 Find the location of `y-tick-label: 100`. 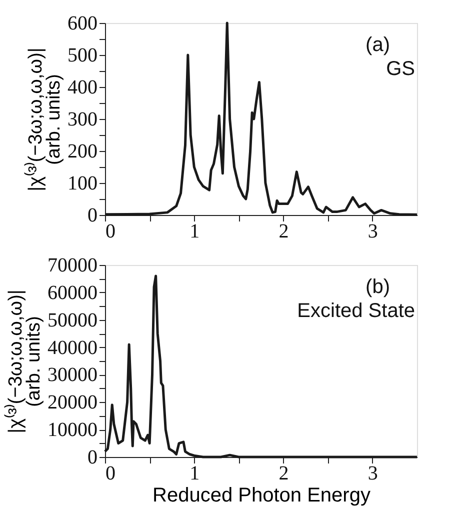

y-tick-label: 100 is located at coordinates (83, 183).